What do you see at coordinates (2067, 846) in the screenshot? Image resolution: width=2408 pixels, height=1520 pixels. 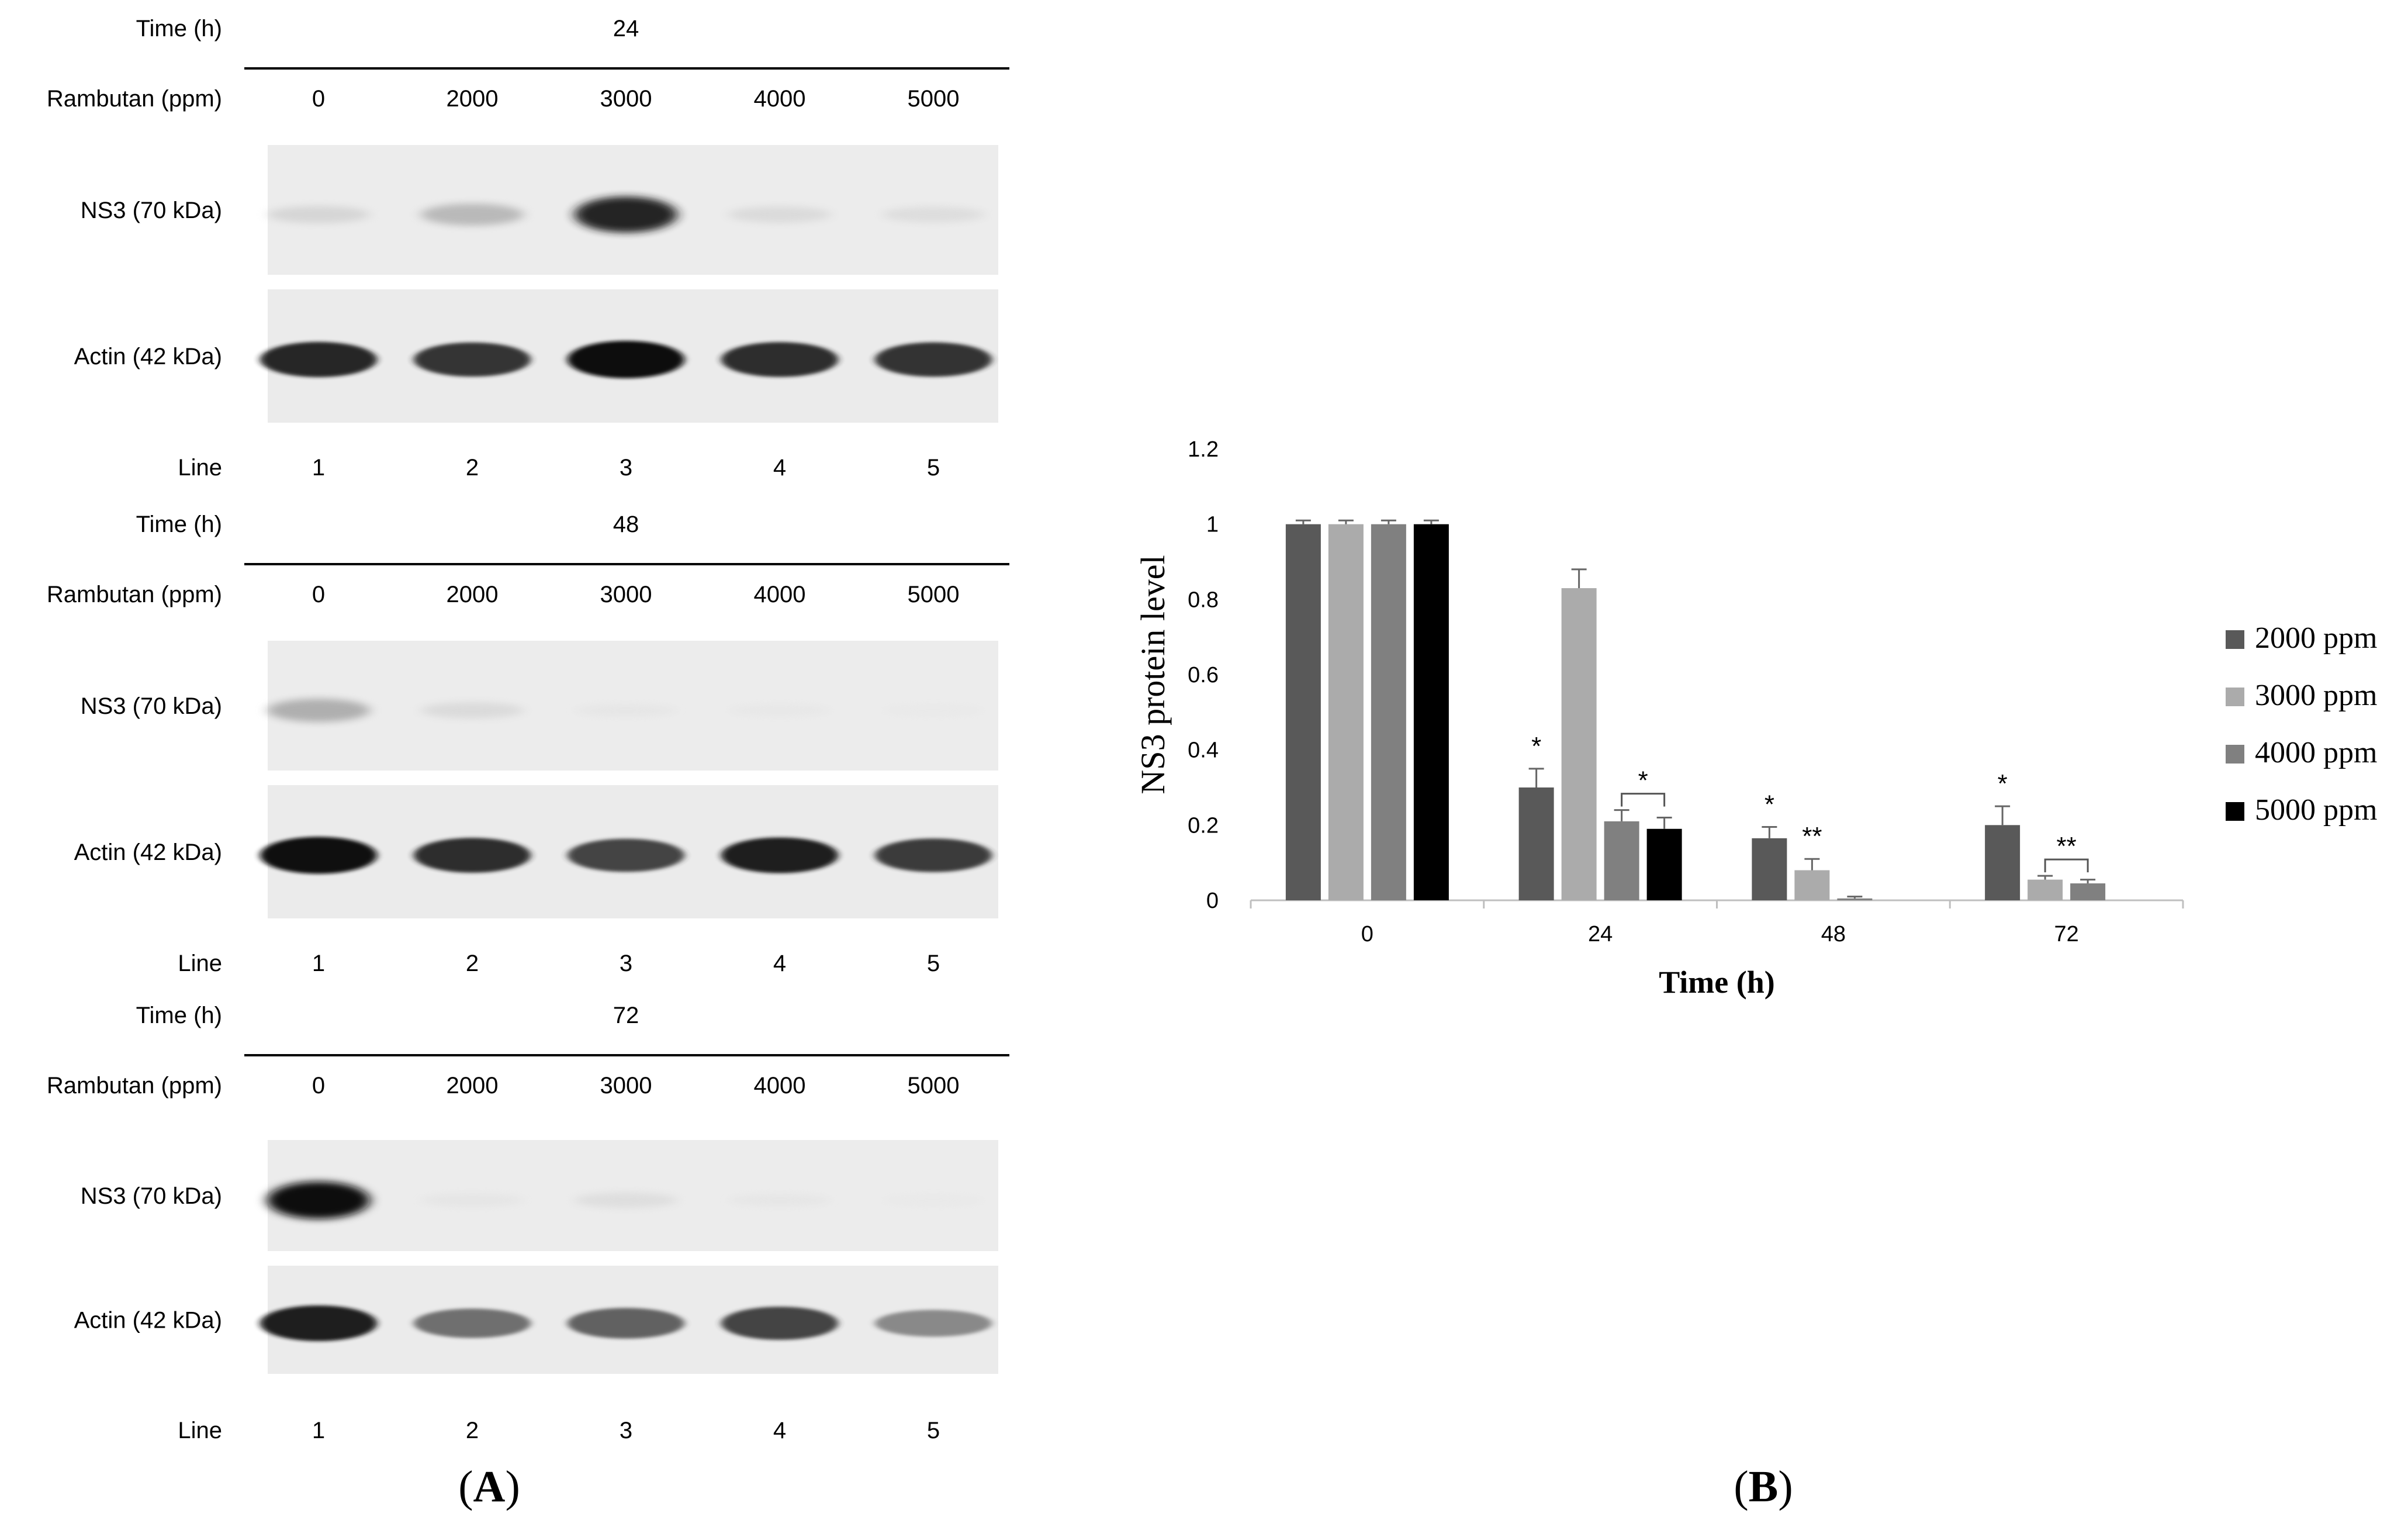 I see `significance-marker: **` at bounding box center [2067, 846].